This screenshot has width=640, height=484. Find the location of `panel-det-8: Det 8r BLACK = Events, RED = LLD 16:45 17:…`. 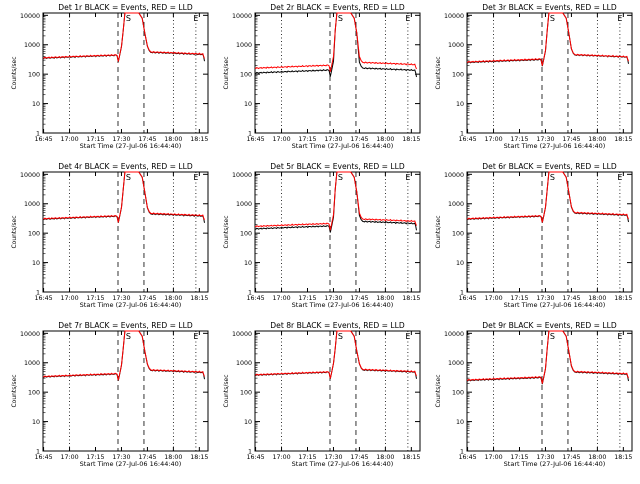

panel-det-8: Det 8r BLACK = Events, RED = LLD 16:45 17:… is located at coordinates (322, 394).